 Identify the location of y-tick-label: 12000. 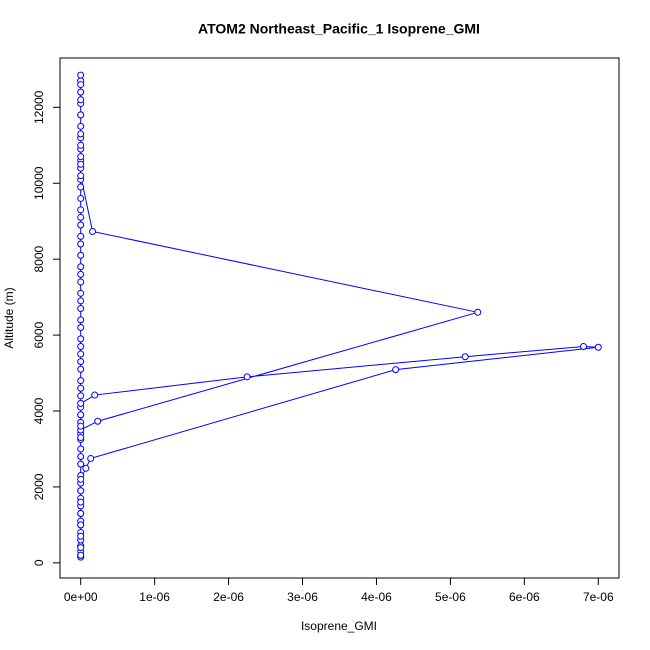
(39, 107).